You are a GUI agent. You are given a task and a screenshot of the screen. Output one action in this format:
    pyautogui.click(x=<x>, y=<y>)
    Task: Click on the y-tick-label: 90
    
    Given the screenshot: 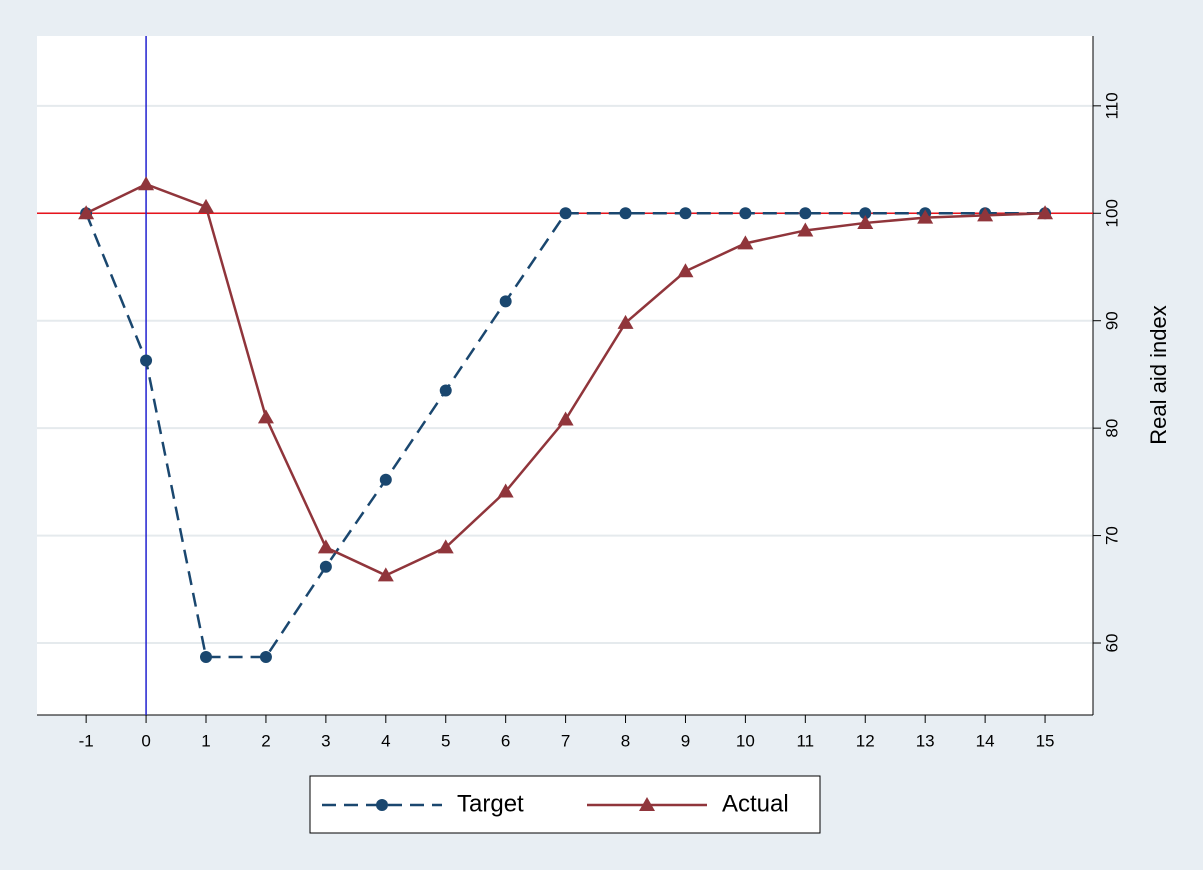 What is the action you would take?
    pyautogui.click(x=1111, y=320)
    